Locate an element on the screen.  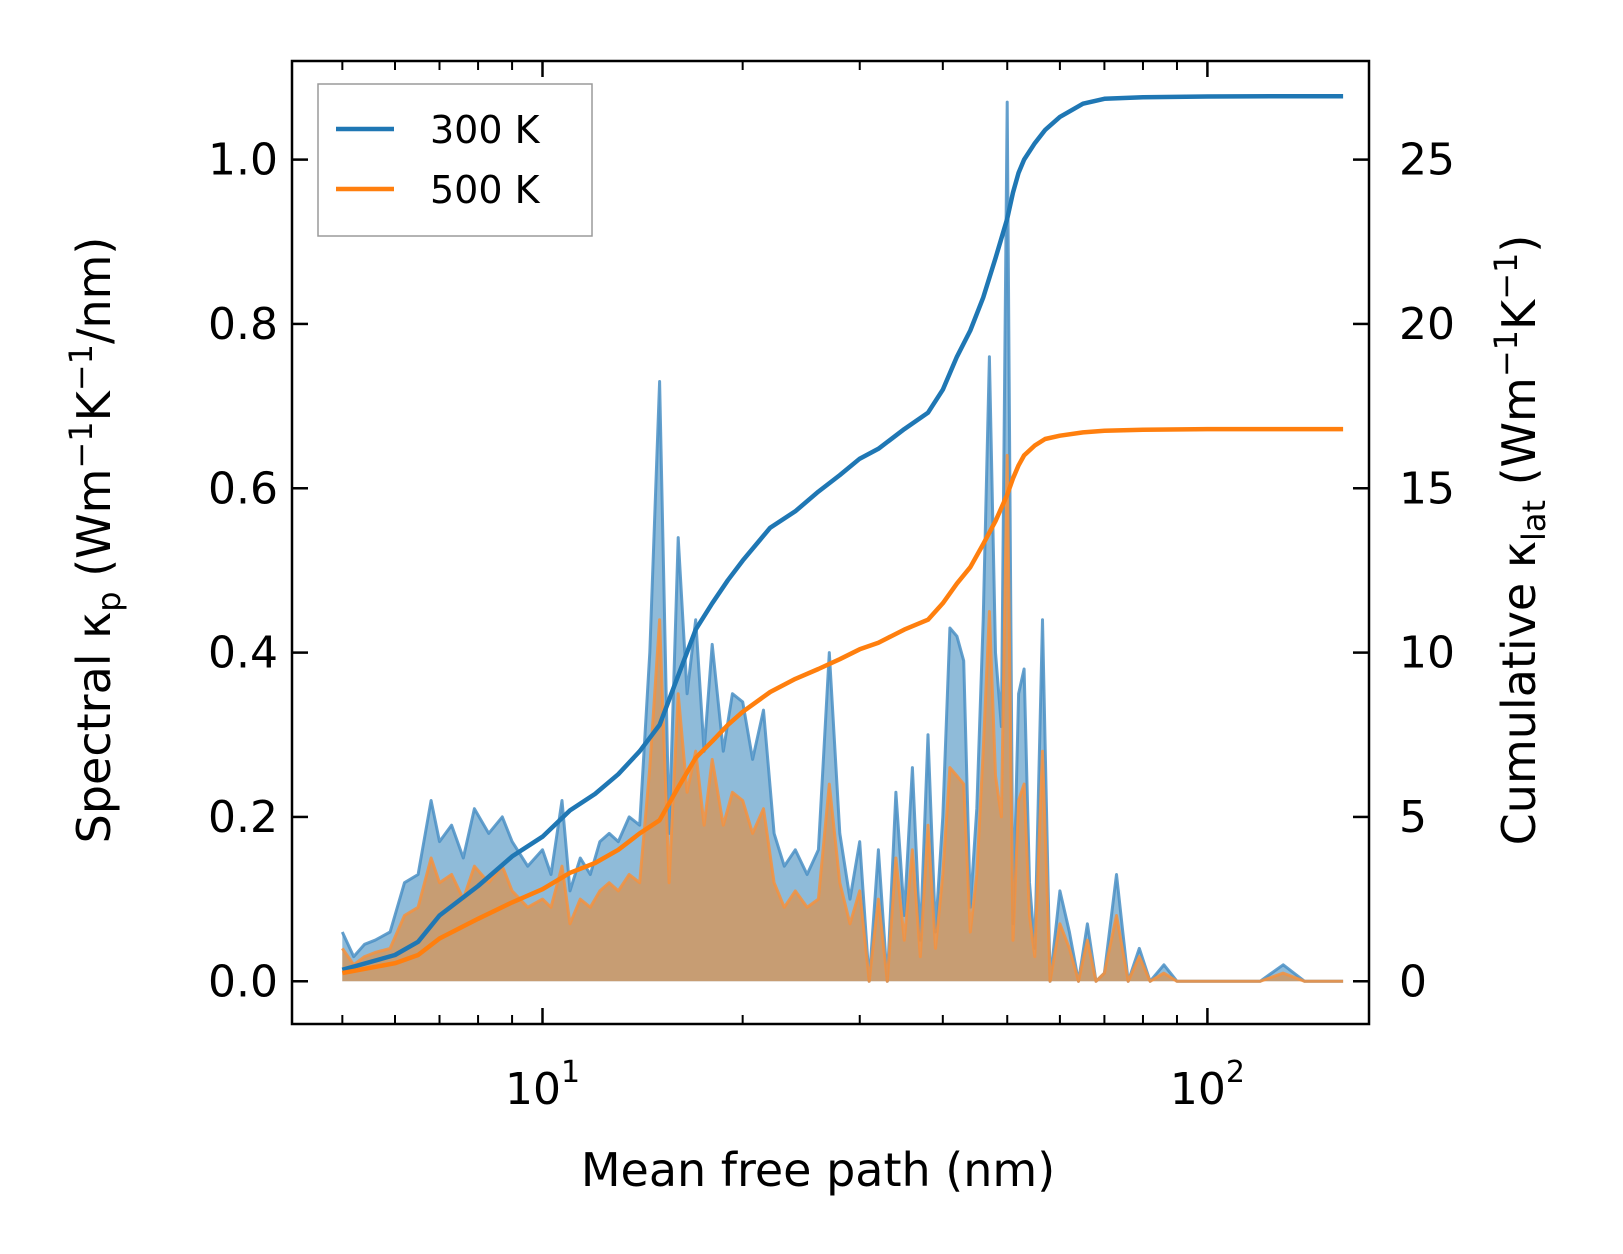
x-tick-label: 10² is located at coordinates (1207, 1085).